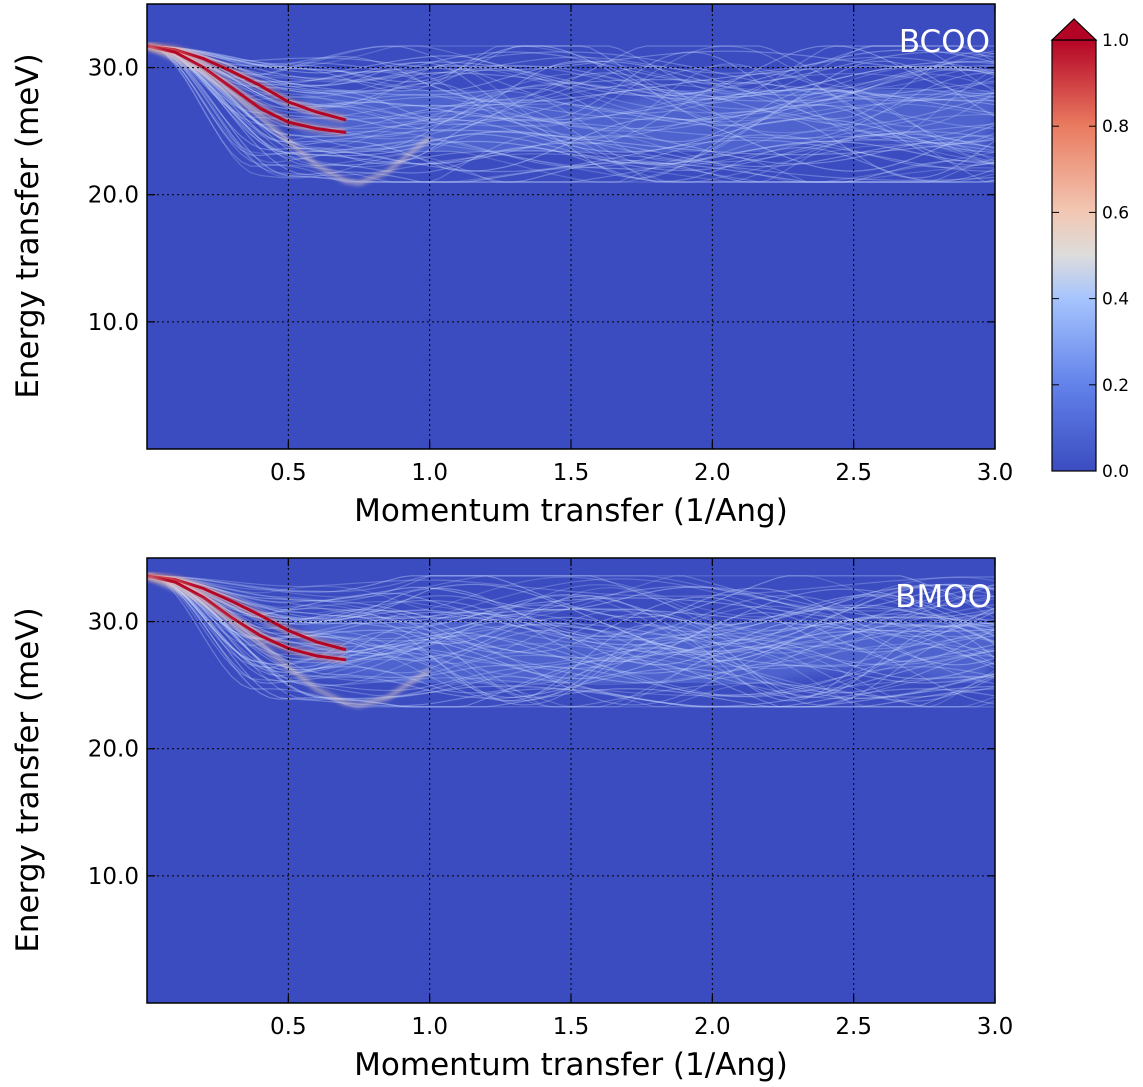 The width and height of the screenshot is (1143, 1087). I want to click on colorbar-gradient, so click(1074, 255).